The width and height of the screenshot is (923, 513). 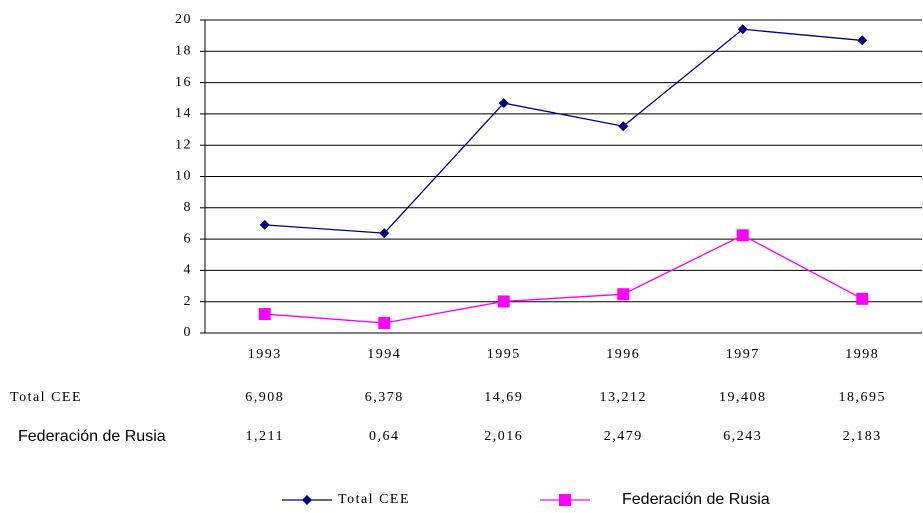 I want to click on table-value: 14,69, so click(x=503, y=397).